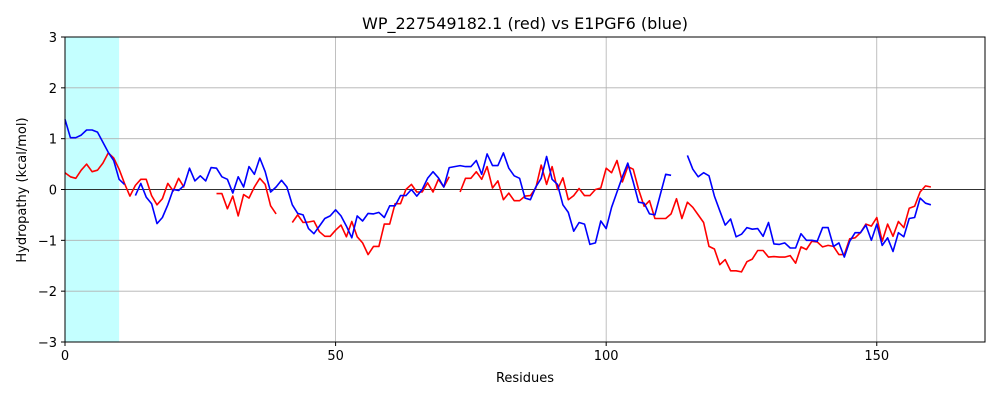 Image resolution: width=1000 pixels, height=400 pixels. Describe the element at coordinates (47, 241) in the screenshot. I see `y-tick-label: −1` at that location.